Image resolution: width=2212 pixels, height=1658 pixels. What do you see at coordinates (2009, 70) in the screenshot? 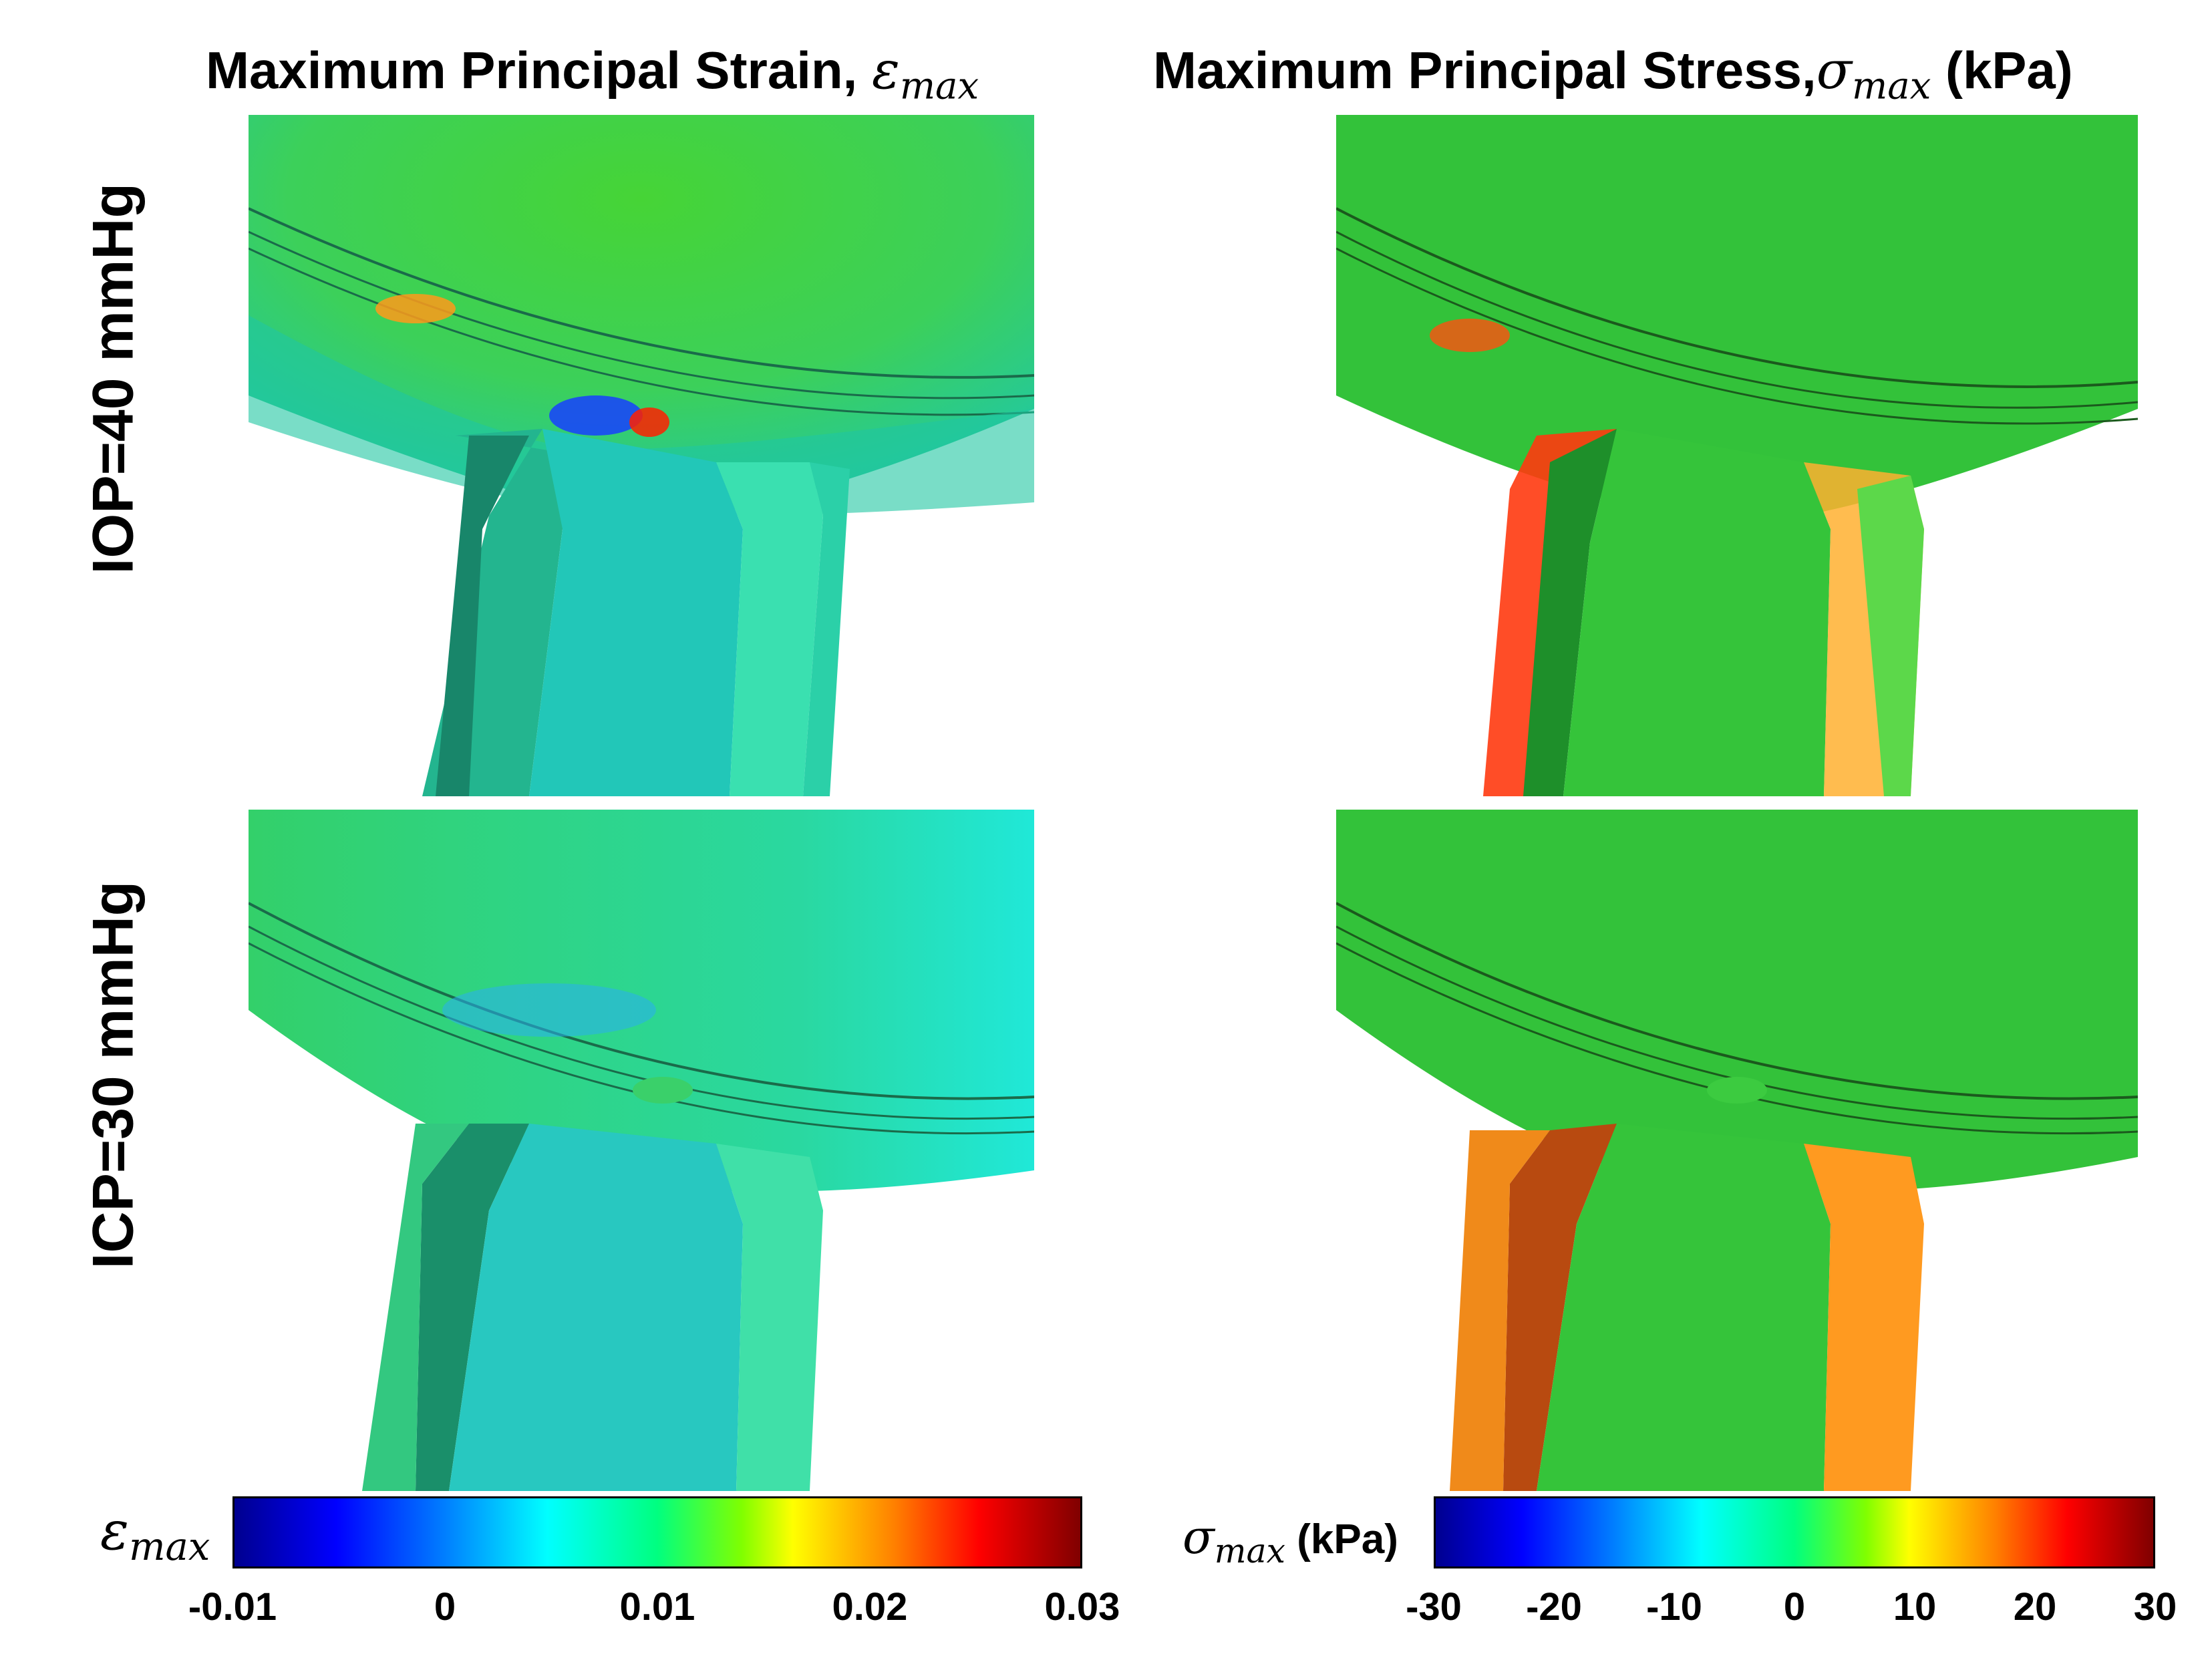
I see `stress-title-unit: (kPa)` at bounding box center [2009, 70].